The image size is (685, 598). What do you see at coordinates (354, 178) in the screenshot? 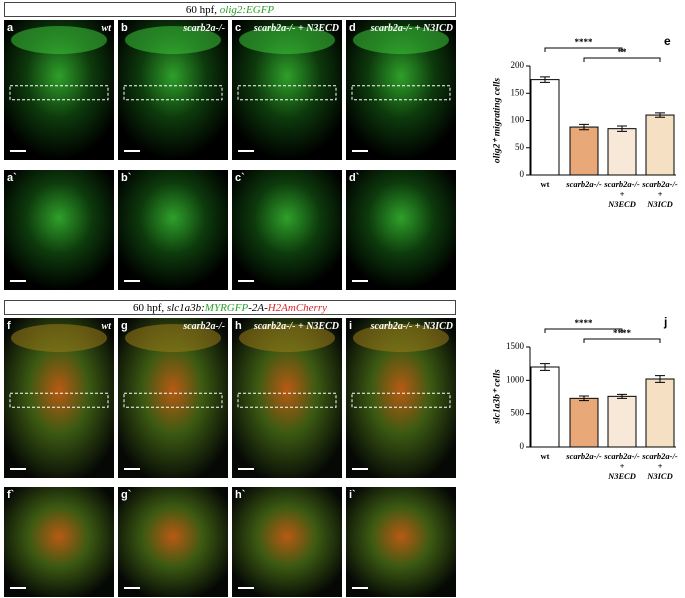
I see `panel-label: d`` at bounding box center [354, 178].